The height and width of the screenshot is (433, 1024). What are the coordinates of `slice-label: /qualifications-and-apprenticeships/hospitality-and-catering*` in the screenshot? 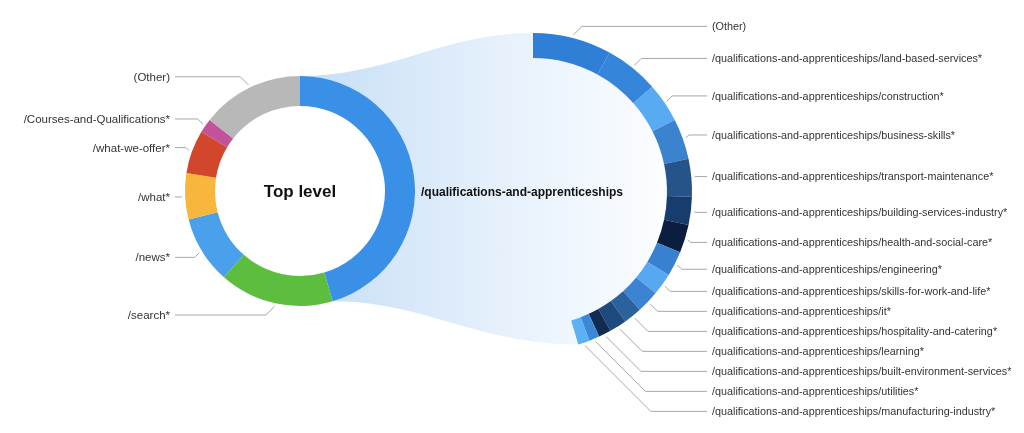 It's located at (855, 331).